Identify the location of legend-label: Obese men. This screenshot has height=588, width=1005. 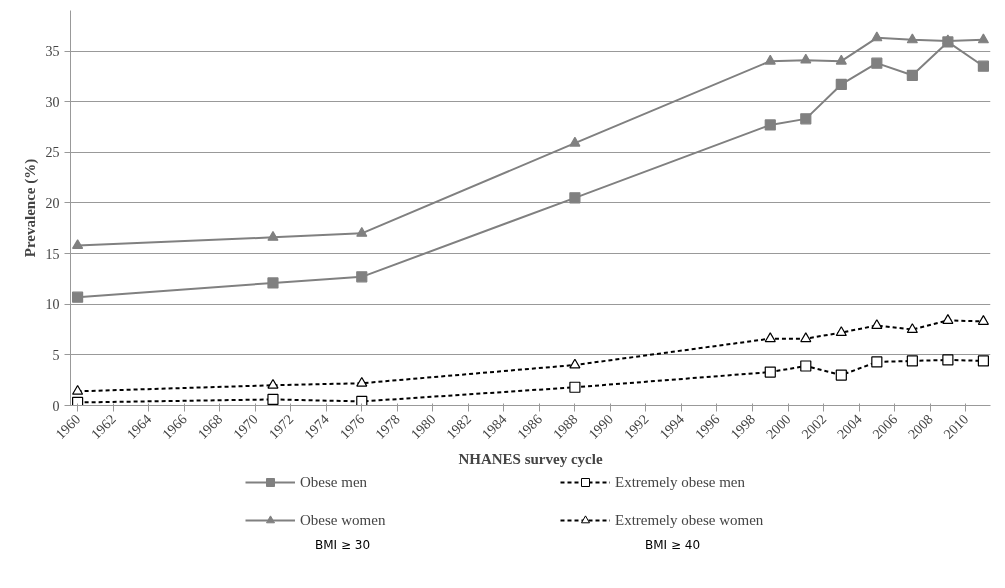
(334, 482).